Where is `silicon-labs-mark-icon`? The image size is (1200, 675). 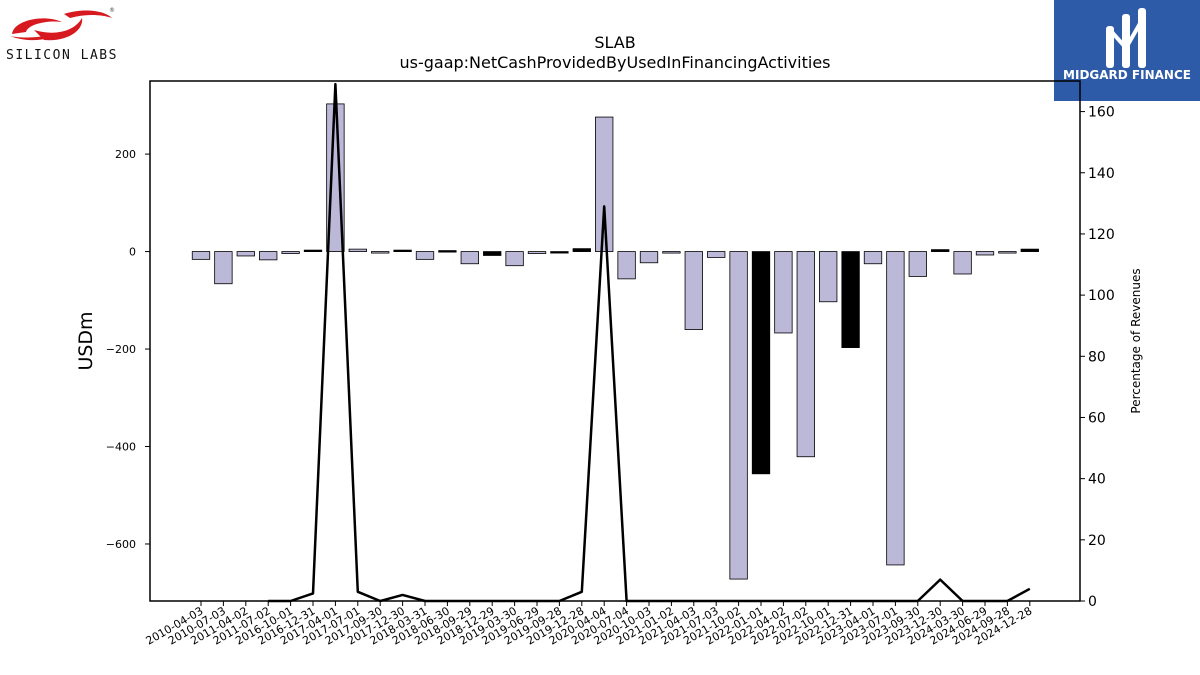 silicon-labs-mark-icon is located at coordinates (61, 25).